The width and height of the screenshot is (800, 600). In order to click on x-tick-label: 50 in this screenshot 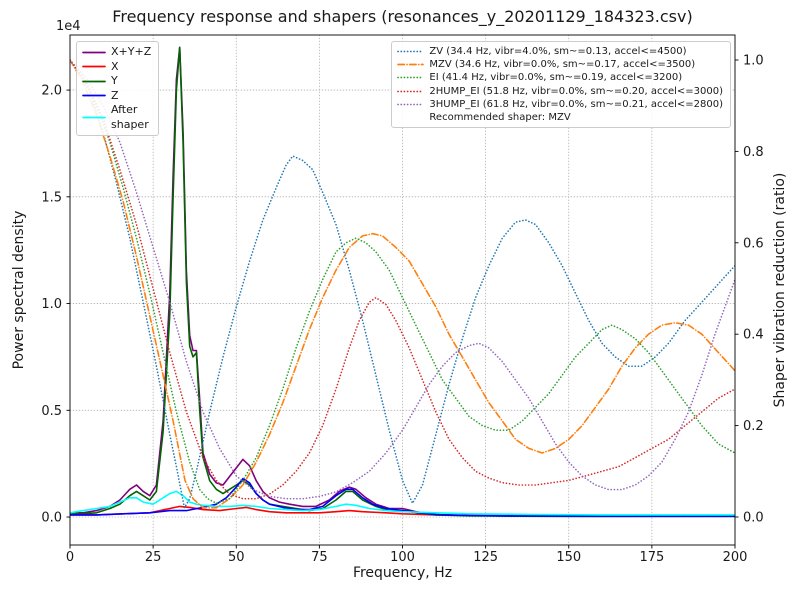, I will do `click(236, 557)`.